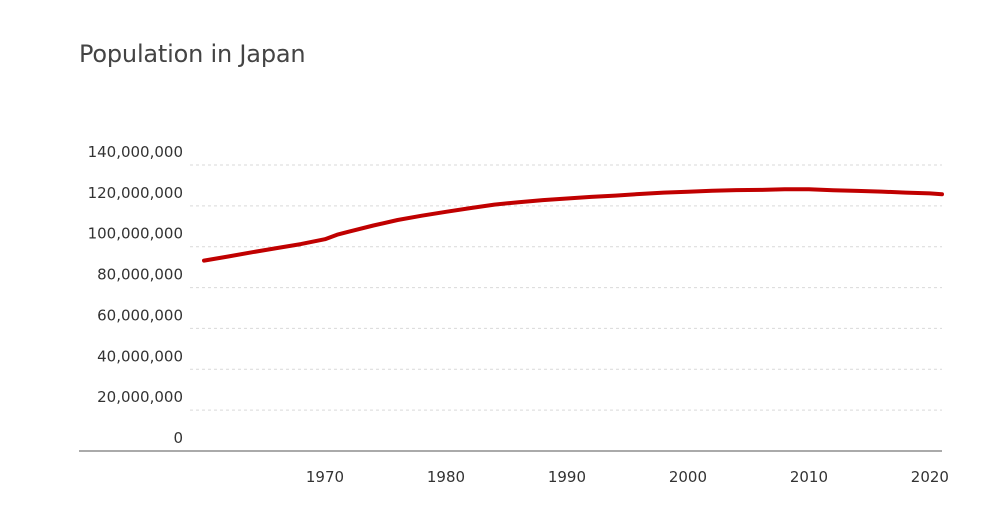 The image size is (1001, 511). What do you see at coordinates (930, 477) in the screenshot?
I see `x-tick-label: 2020` at bounding box center [930, 477].